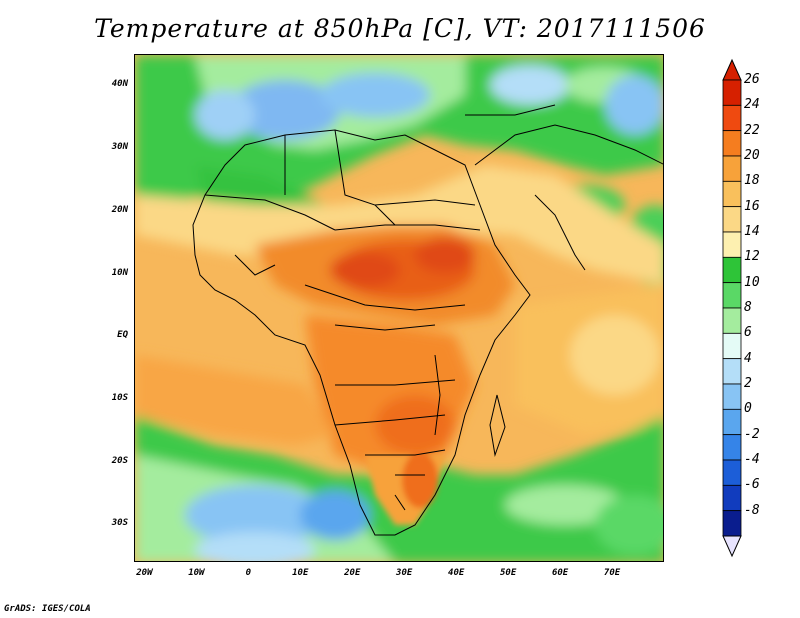 The height and width of the screenshot is (618, 800). I want to click on latitude-tick-label: 10S, so click(119, 397).